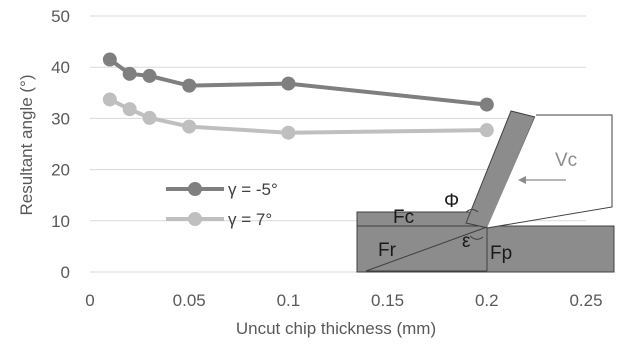 The height and width of the screenshot is (347, 621). I want to click on legend-label-series-1: γ = -5°, so click(253, 189).